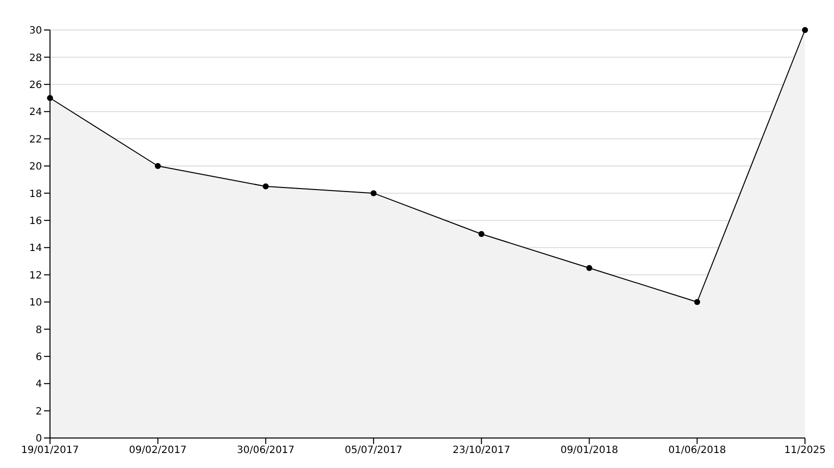 Image resolution: width=834 pixels, height=468 pixels. What do you see at coordinates (39, 357) in the screenshot?
I see `y-tick-label: 6` at bounding box center [39, 357].